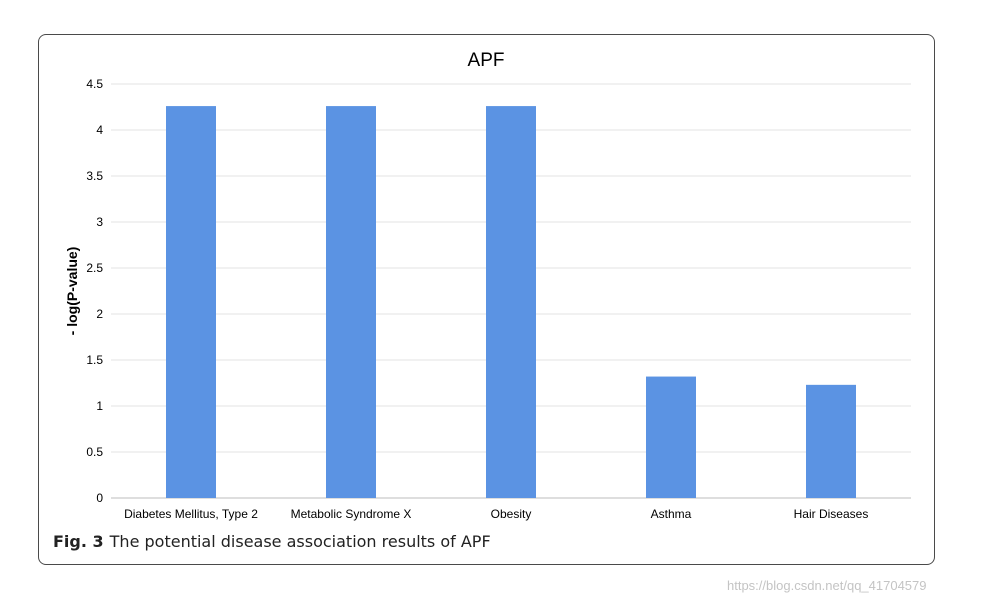 The width and height of the screenshot is (984, 604). I want to click on y-tick-label: 0, so click(99, 498).